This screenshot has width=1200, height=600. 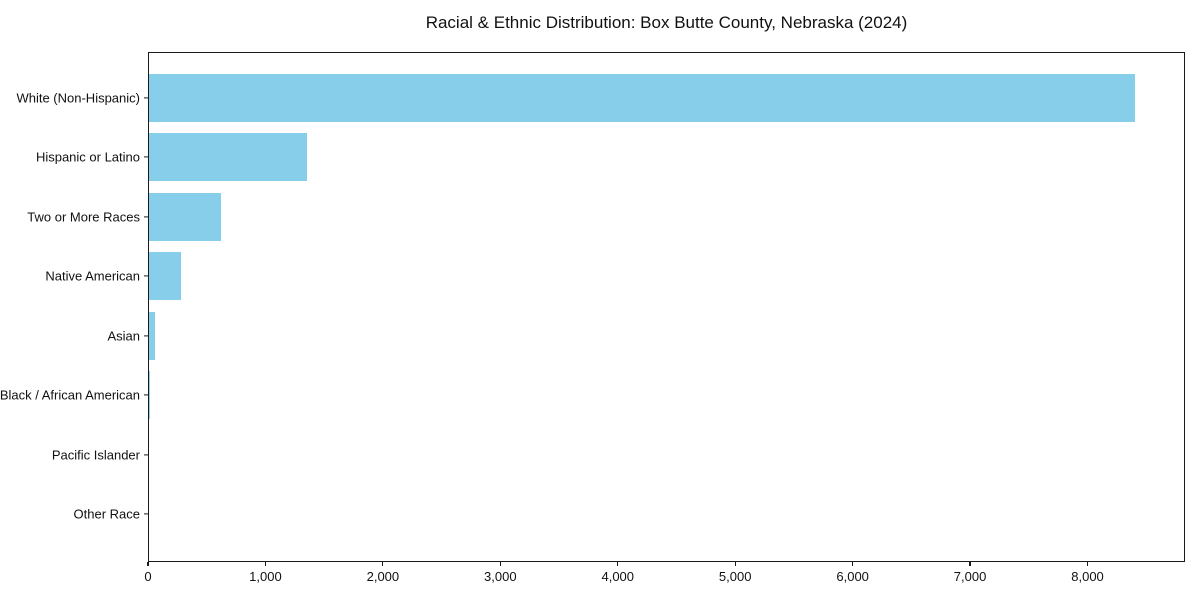 I want to click on y-category-label-asian: Asian, so click(x=123, y=336).